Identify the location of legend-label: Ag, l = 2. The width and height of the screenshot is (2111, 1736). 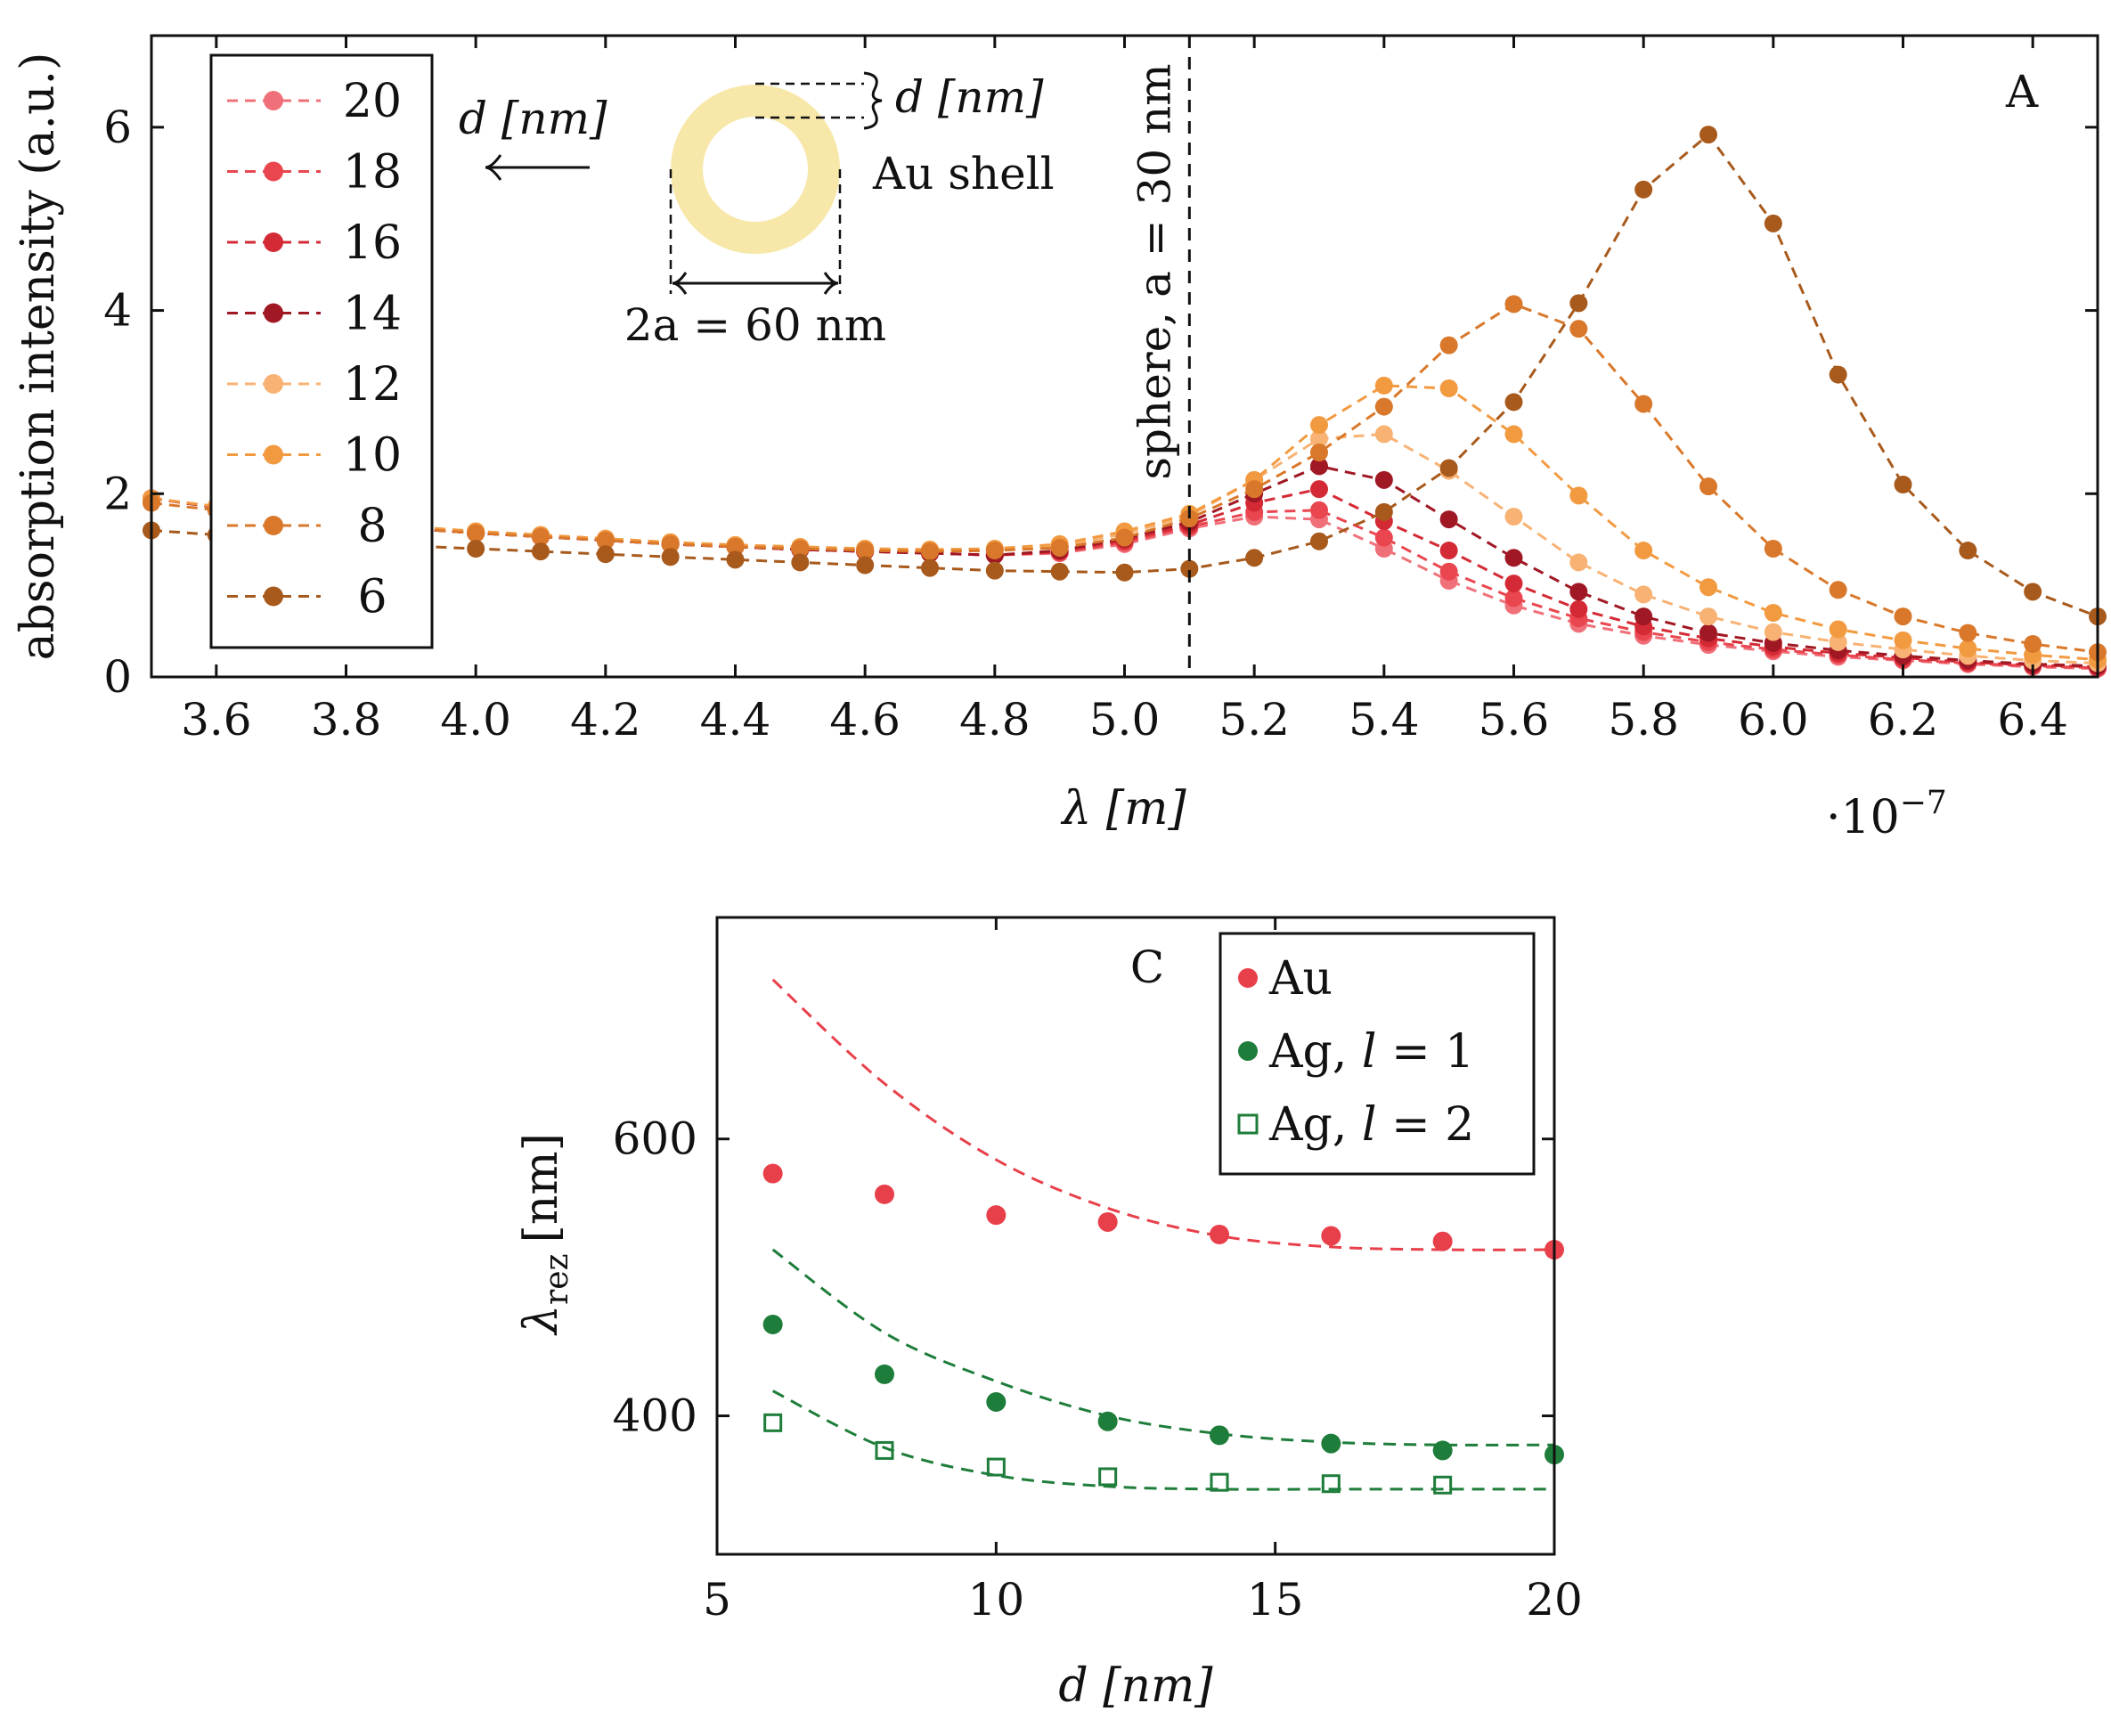
(1371, 1125).